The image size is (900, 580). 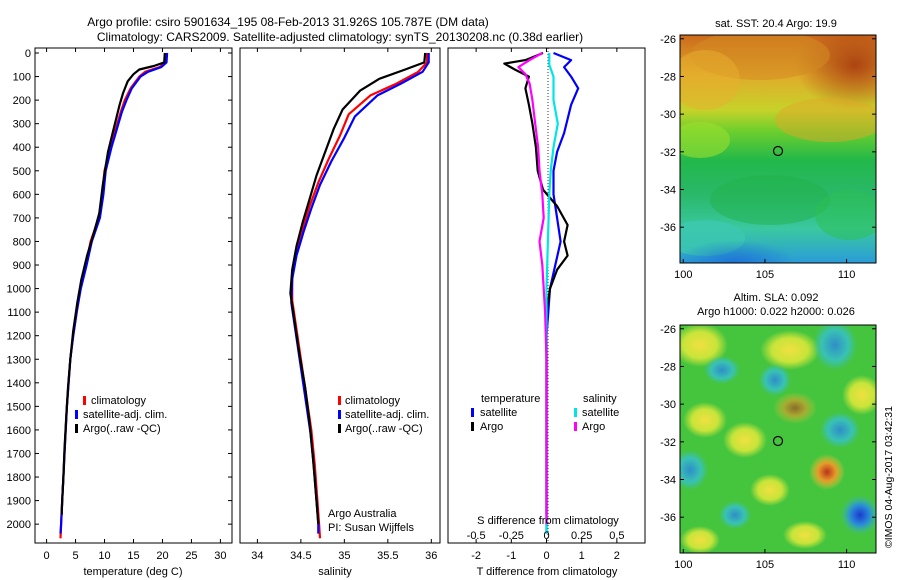 What do you see at coordinates (600, 413) in the screenshot?
I see `legend-label-sal-satellite: satellite` at bounding box center [600, 413].